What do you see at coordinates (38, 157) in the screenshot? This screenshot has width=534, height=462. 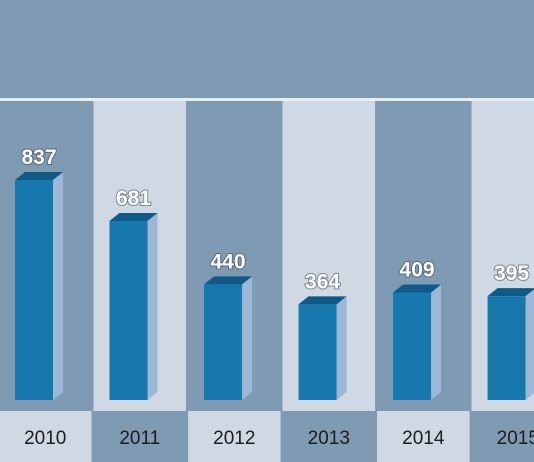 I see `value-label: 837` at bounding box center [38, 157].